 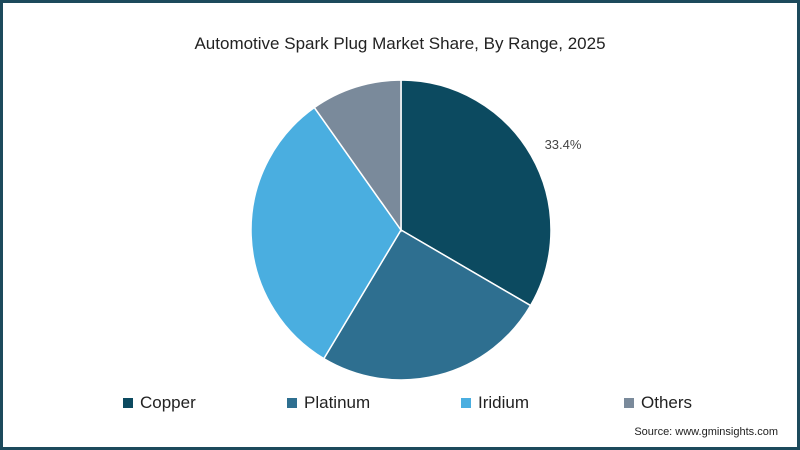 What do you see at coordinates (476, 193) in the screenshot?
I see `pie-slice-copper` at bounding box center [476, 193].